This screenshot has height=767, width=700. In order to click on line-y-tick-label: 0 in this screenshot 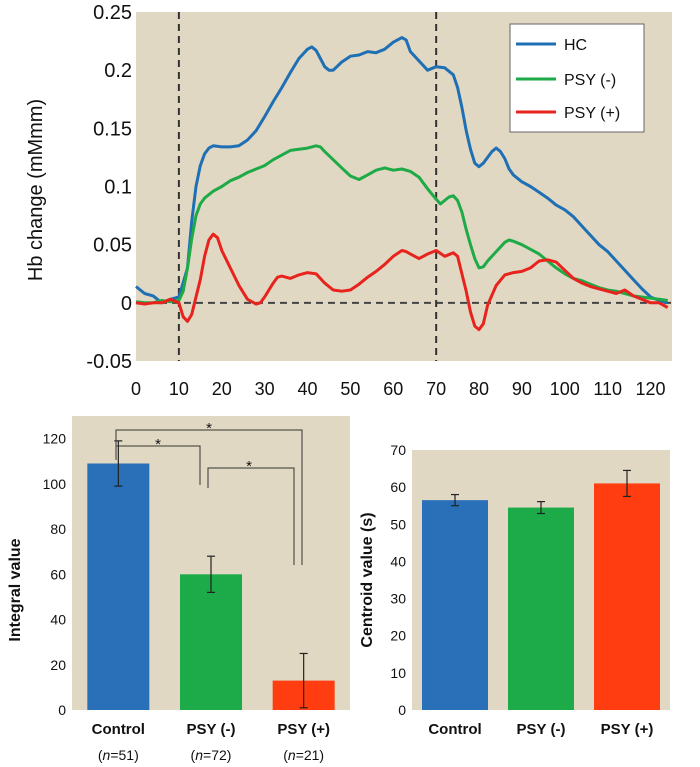, I will do `click(126, 304)`.